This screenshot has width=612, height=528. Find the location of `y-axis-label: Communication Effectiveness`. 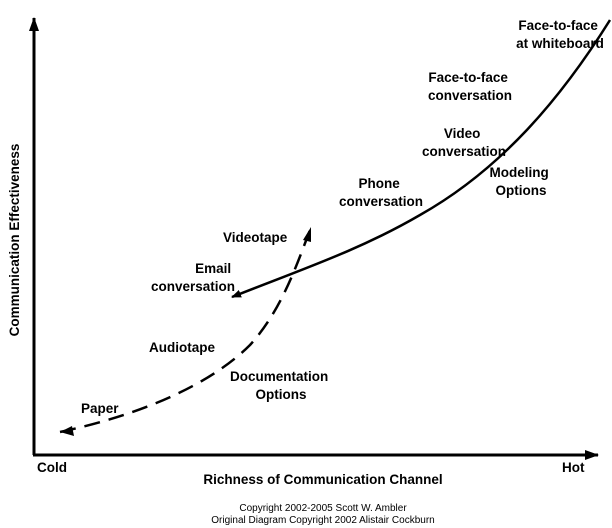

y-axis-label: Communication Effectiveness is located at coordinates (14, 240).